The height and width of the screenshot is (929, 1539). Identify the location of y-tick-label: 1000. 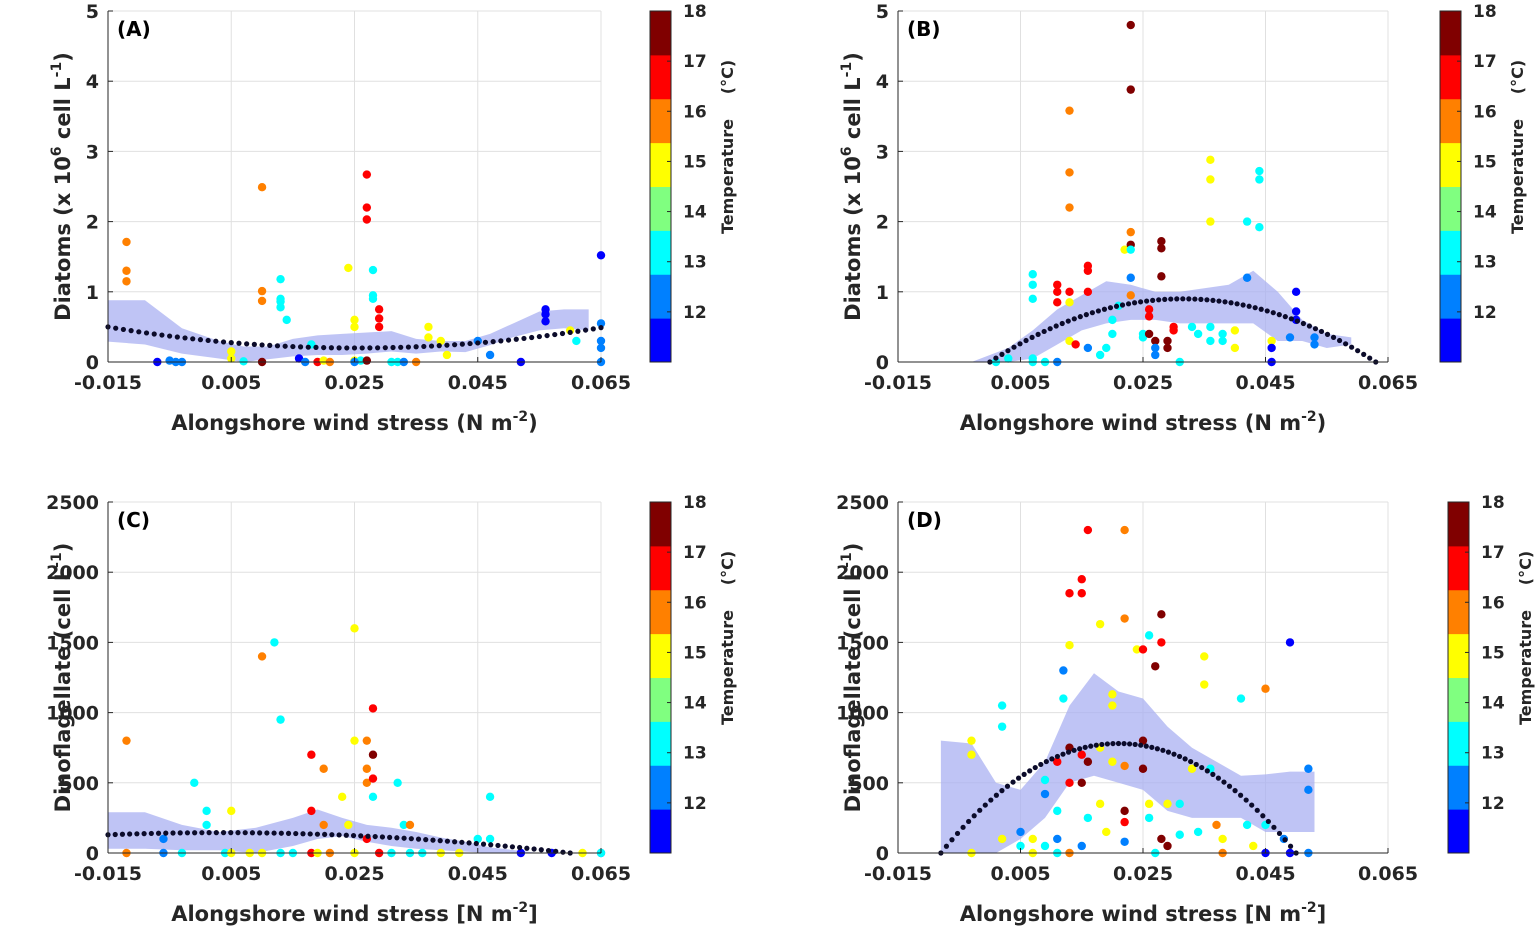
(72, 714).